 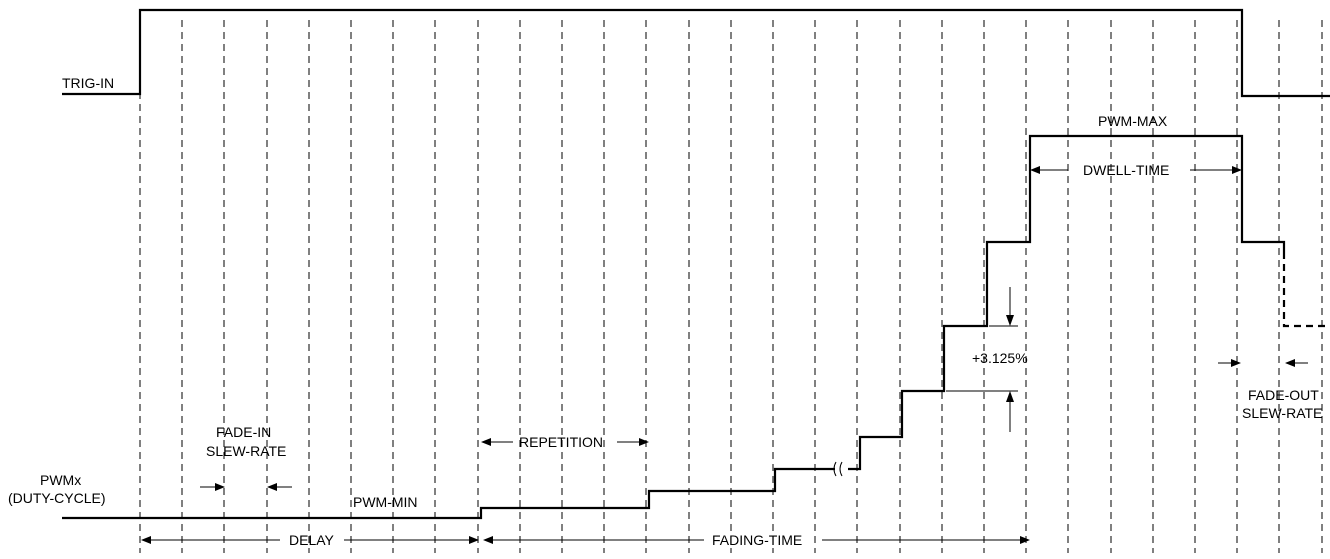 I want to click on pwm-max-label: PWM-MAX, so click(x=1133, y=121).